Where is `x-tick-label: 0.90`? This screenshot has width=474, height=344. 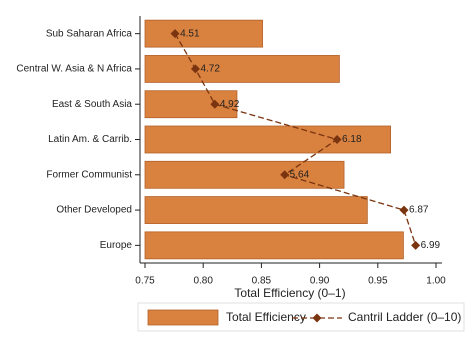
x-tick-label: 0.90 is located at coordinates (320, 281).